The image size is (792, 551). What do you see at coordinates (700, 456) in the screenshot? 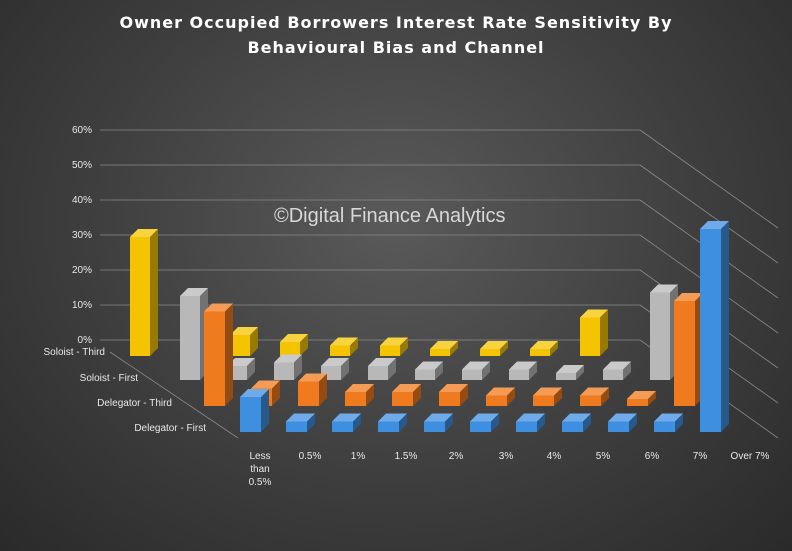
I see `x-tick-label: 7%` at bounding box center [700, 456].